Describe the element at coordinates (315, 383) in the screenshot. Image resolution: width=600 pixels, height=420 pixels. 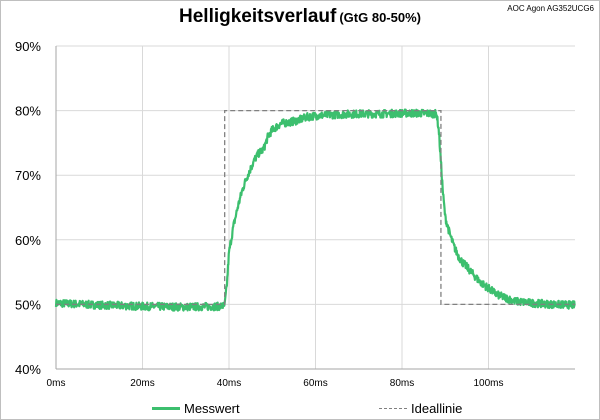
I see `x-tick-label: 60ms` at that location.